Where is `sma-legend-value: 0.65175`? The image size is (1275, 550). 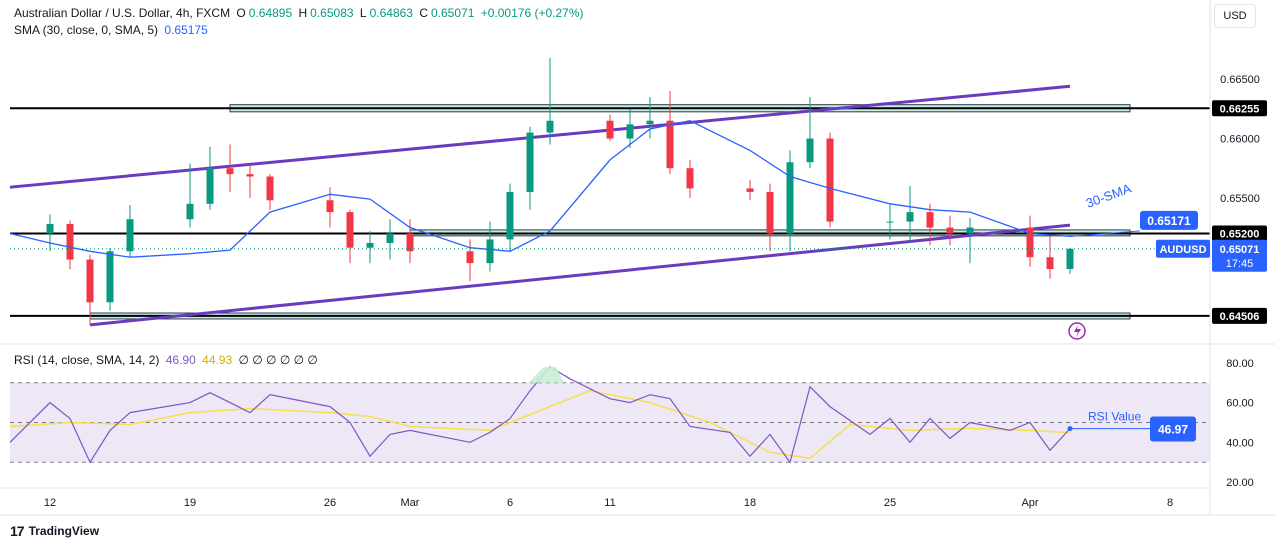
sma-legend-value: 0.65175 is located at coordinates (186, 30).